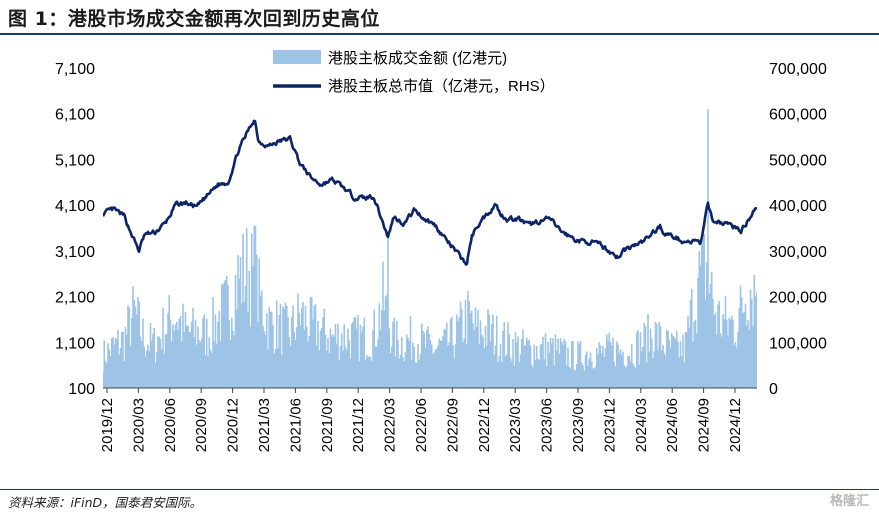 The width and height of the screenshot is (879, 516). What do you see at coordinates (735, 425) in the screenshot?
I see `x-tick-label: 2024/12` at bounding box center [735, 425].